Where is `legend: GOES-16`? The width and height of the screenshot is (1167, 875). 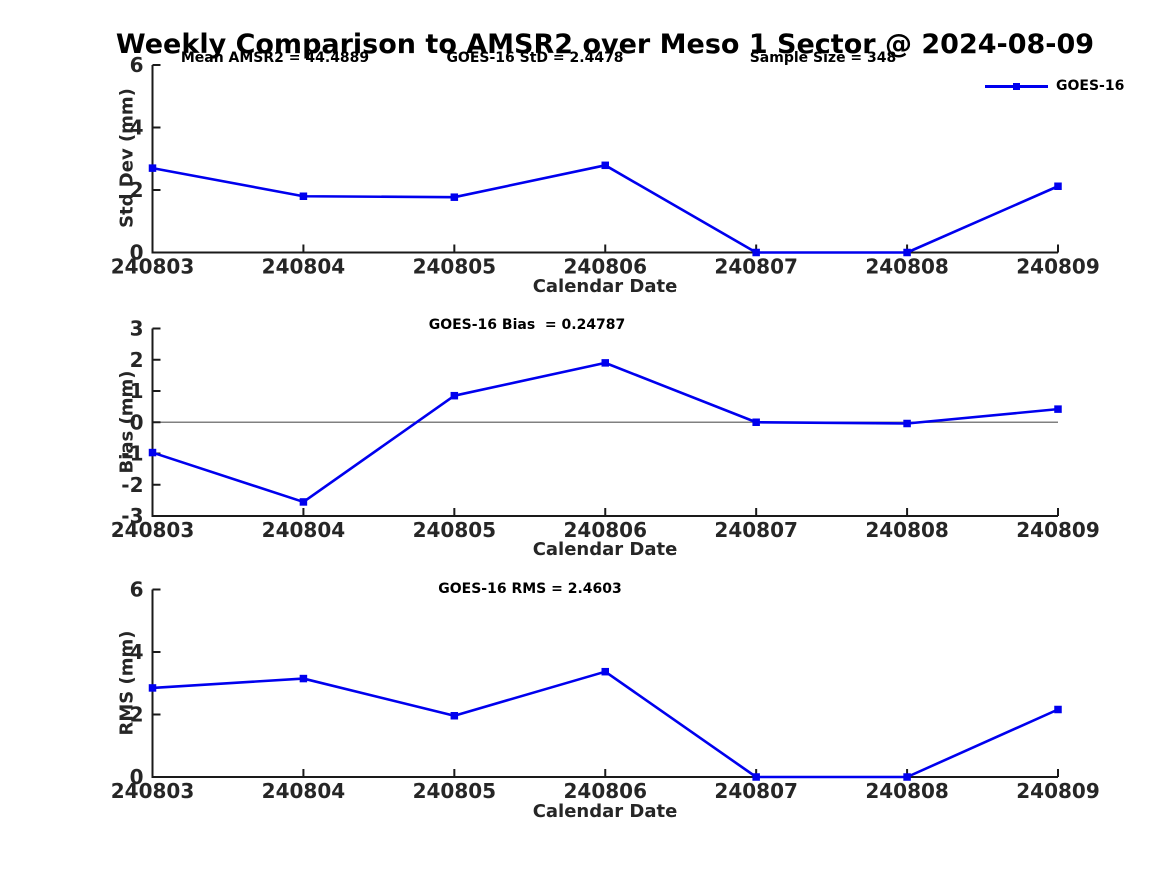
legend: GOES-16 is located at coordinates (1054, 86).